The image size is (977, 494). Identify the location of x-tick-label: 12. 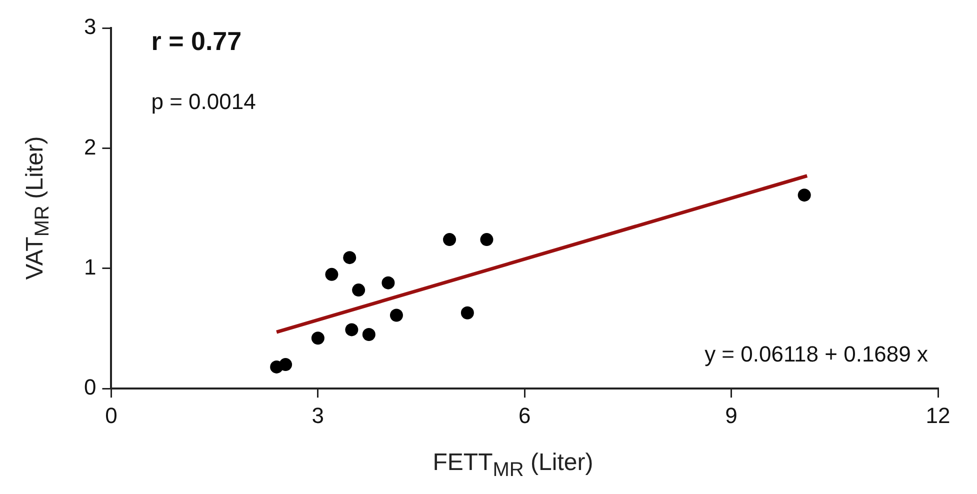
(938, 415).